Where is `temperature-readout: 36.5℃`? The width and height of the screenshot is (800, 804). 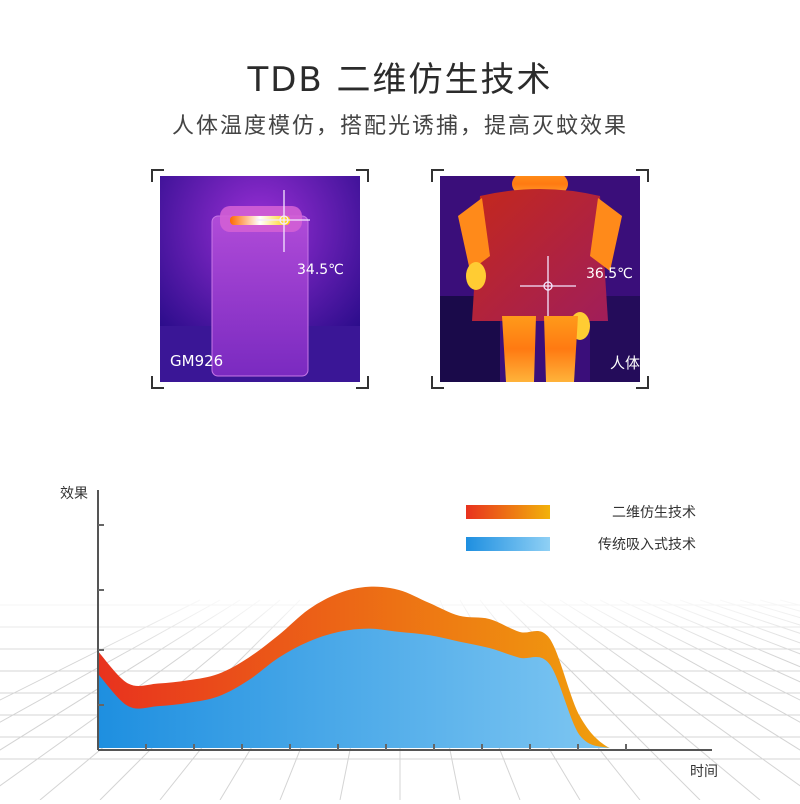 temperature-readout: 36.5℃ is located at coordinates (609, 274).